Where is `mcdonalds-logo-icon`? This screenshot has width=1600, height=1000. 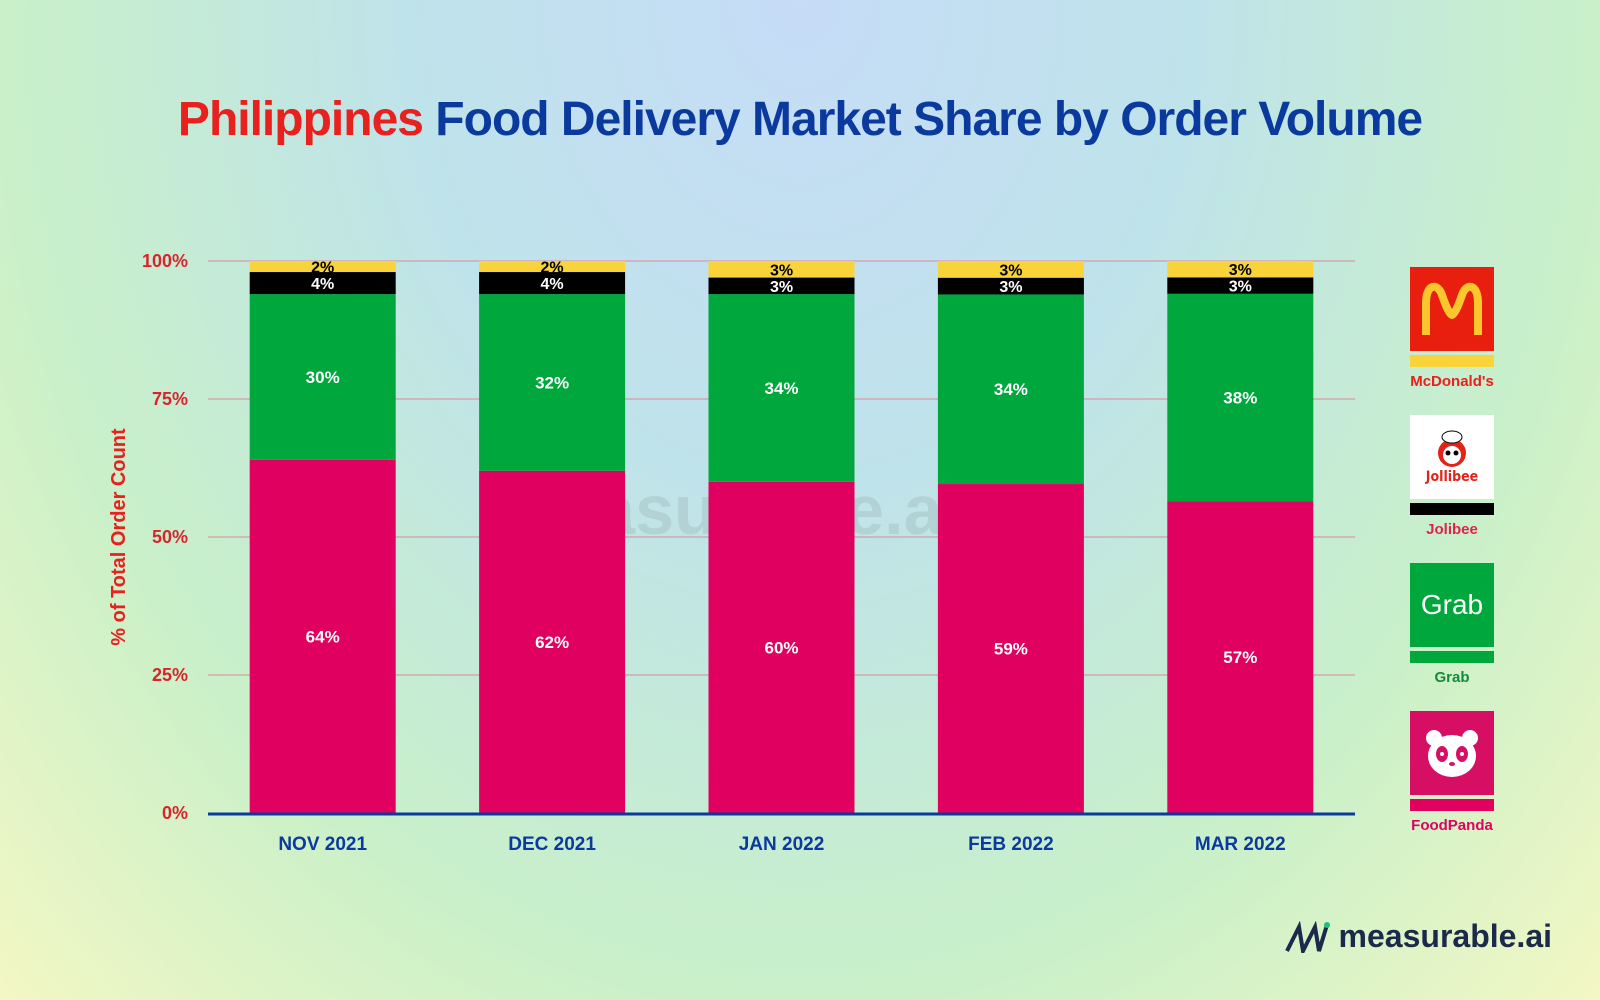
mcdonalds-logo-icon is located at coordinates (1452, 309).